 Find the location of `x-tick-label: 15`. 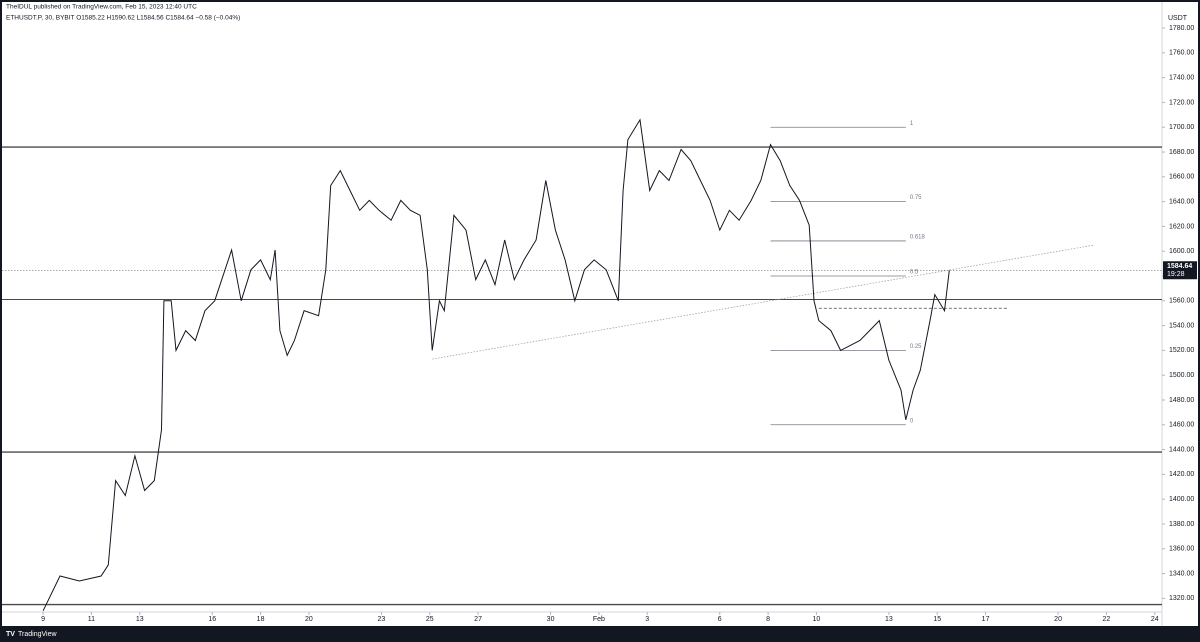

x-tick-label: 15 is located at coordinates (937, 619).